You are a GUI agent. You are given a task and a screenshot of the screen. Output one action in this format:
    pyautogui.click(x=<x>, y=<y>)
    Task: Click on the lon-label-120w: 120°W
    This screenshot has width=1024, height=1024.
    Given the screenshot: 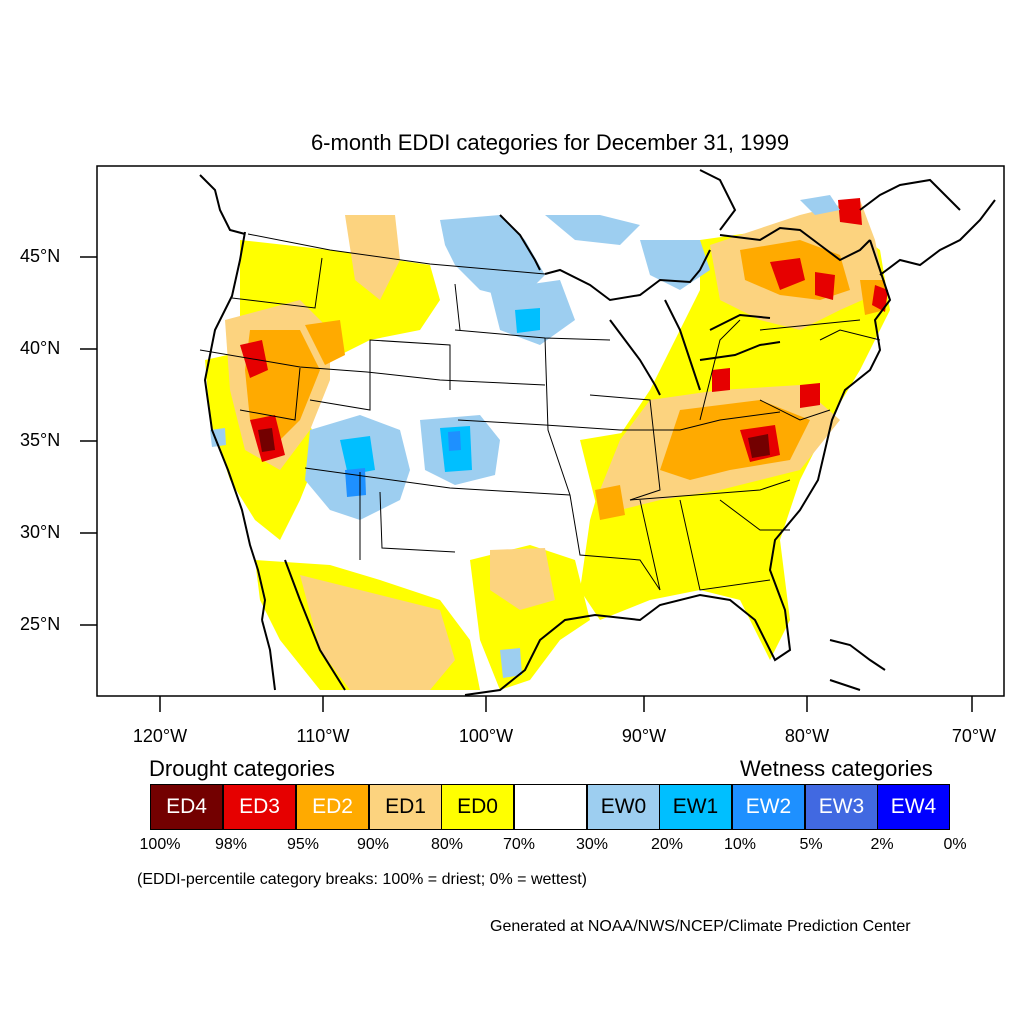 What is the action you would take?
    pyautogui.click(x=160, y=736)
    